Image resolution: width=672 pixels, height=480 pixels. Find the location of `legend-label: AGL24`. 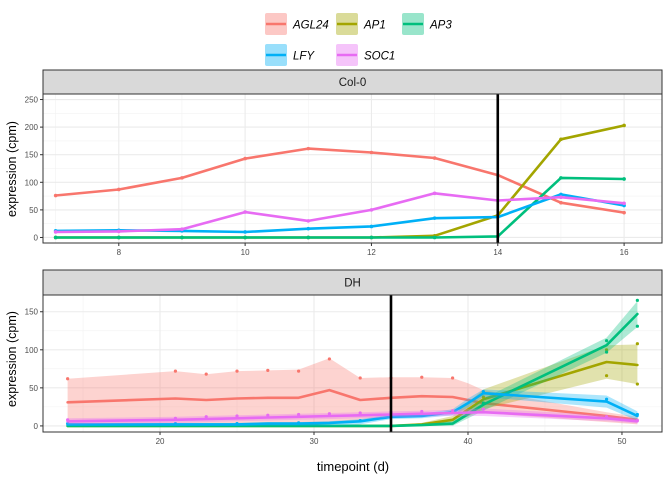

legend-label: AGL24 is located at coordinates (310, 26).